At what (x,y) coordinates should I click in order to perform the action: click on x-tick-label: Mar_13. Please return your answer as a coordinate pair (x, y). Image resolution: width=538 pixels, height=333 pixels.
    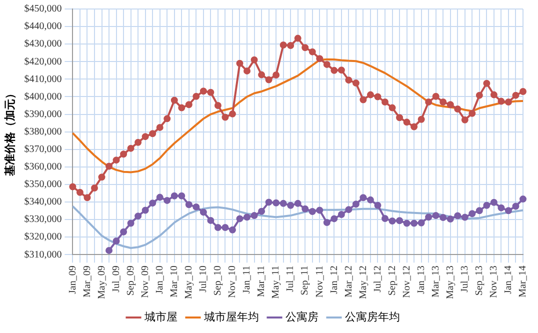
    Looking at the image, I should click on (436, 282).